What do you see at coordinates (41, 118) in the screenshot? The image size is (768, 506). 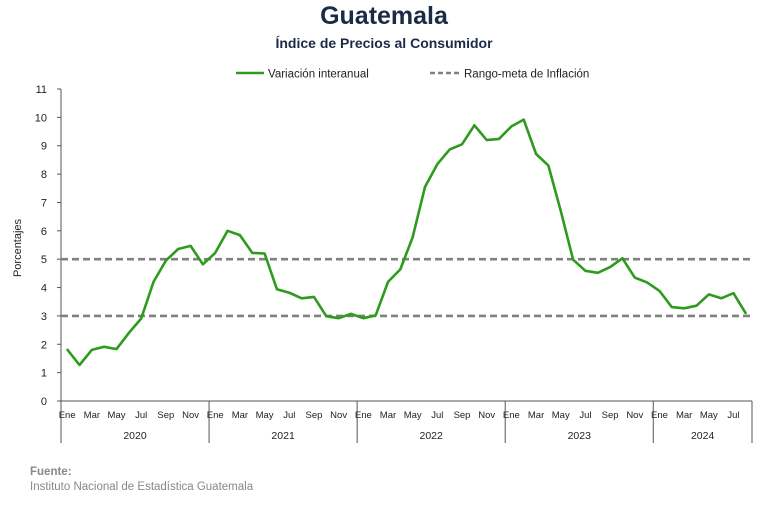 I see `y-tick-label: 10` at bounding box center [41, 118].